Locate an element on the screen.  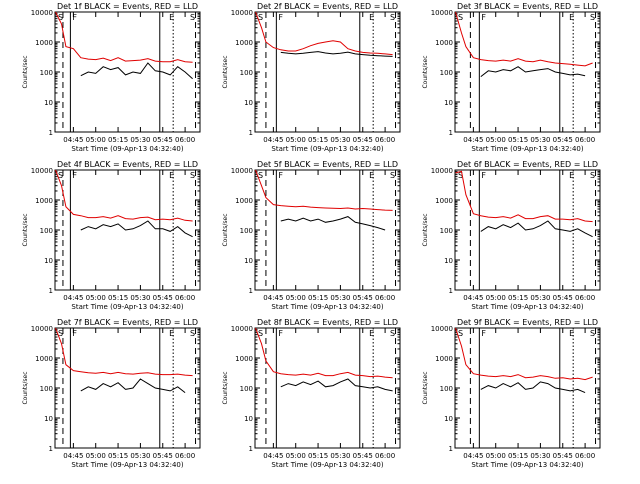
chart-title: Det 4f BLACK = Events, RED = LLD is located at coordinates (127, 164).